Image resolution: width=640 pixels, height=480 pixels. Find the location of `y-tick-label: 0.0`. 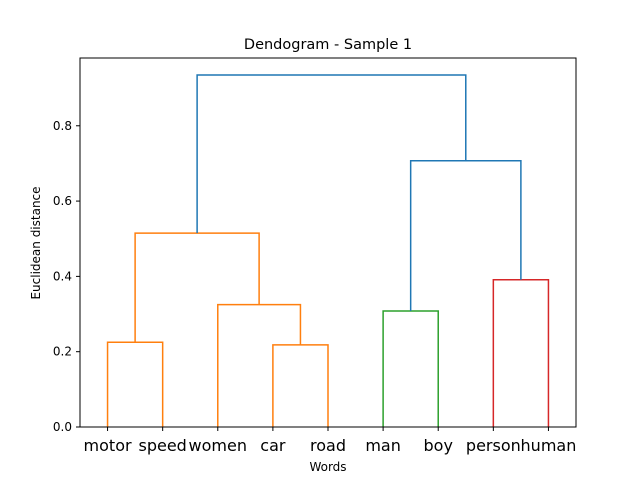

y-tick-label: 0.0 is located at coordinates (62, 427).